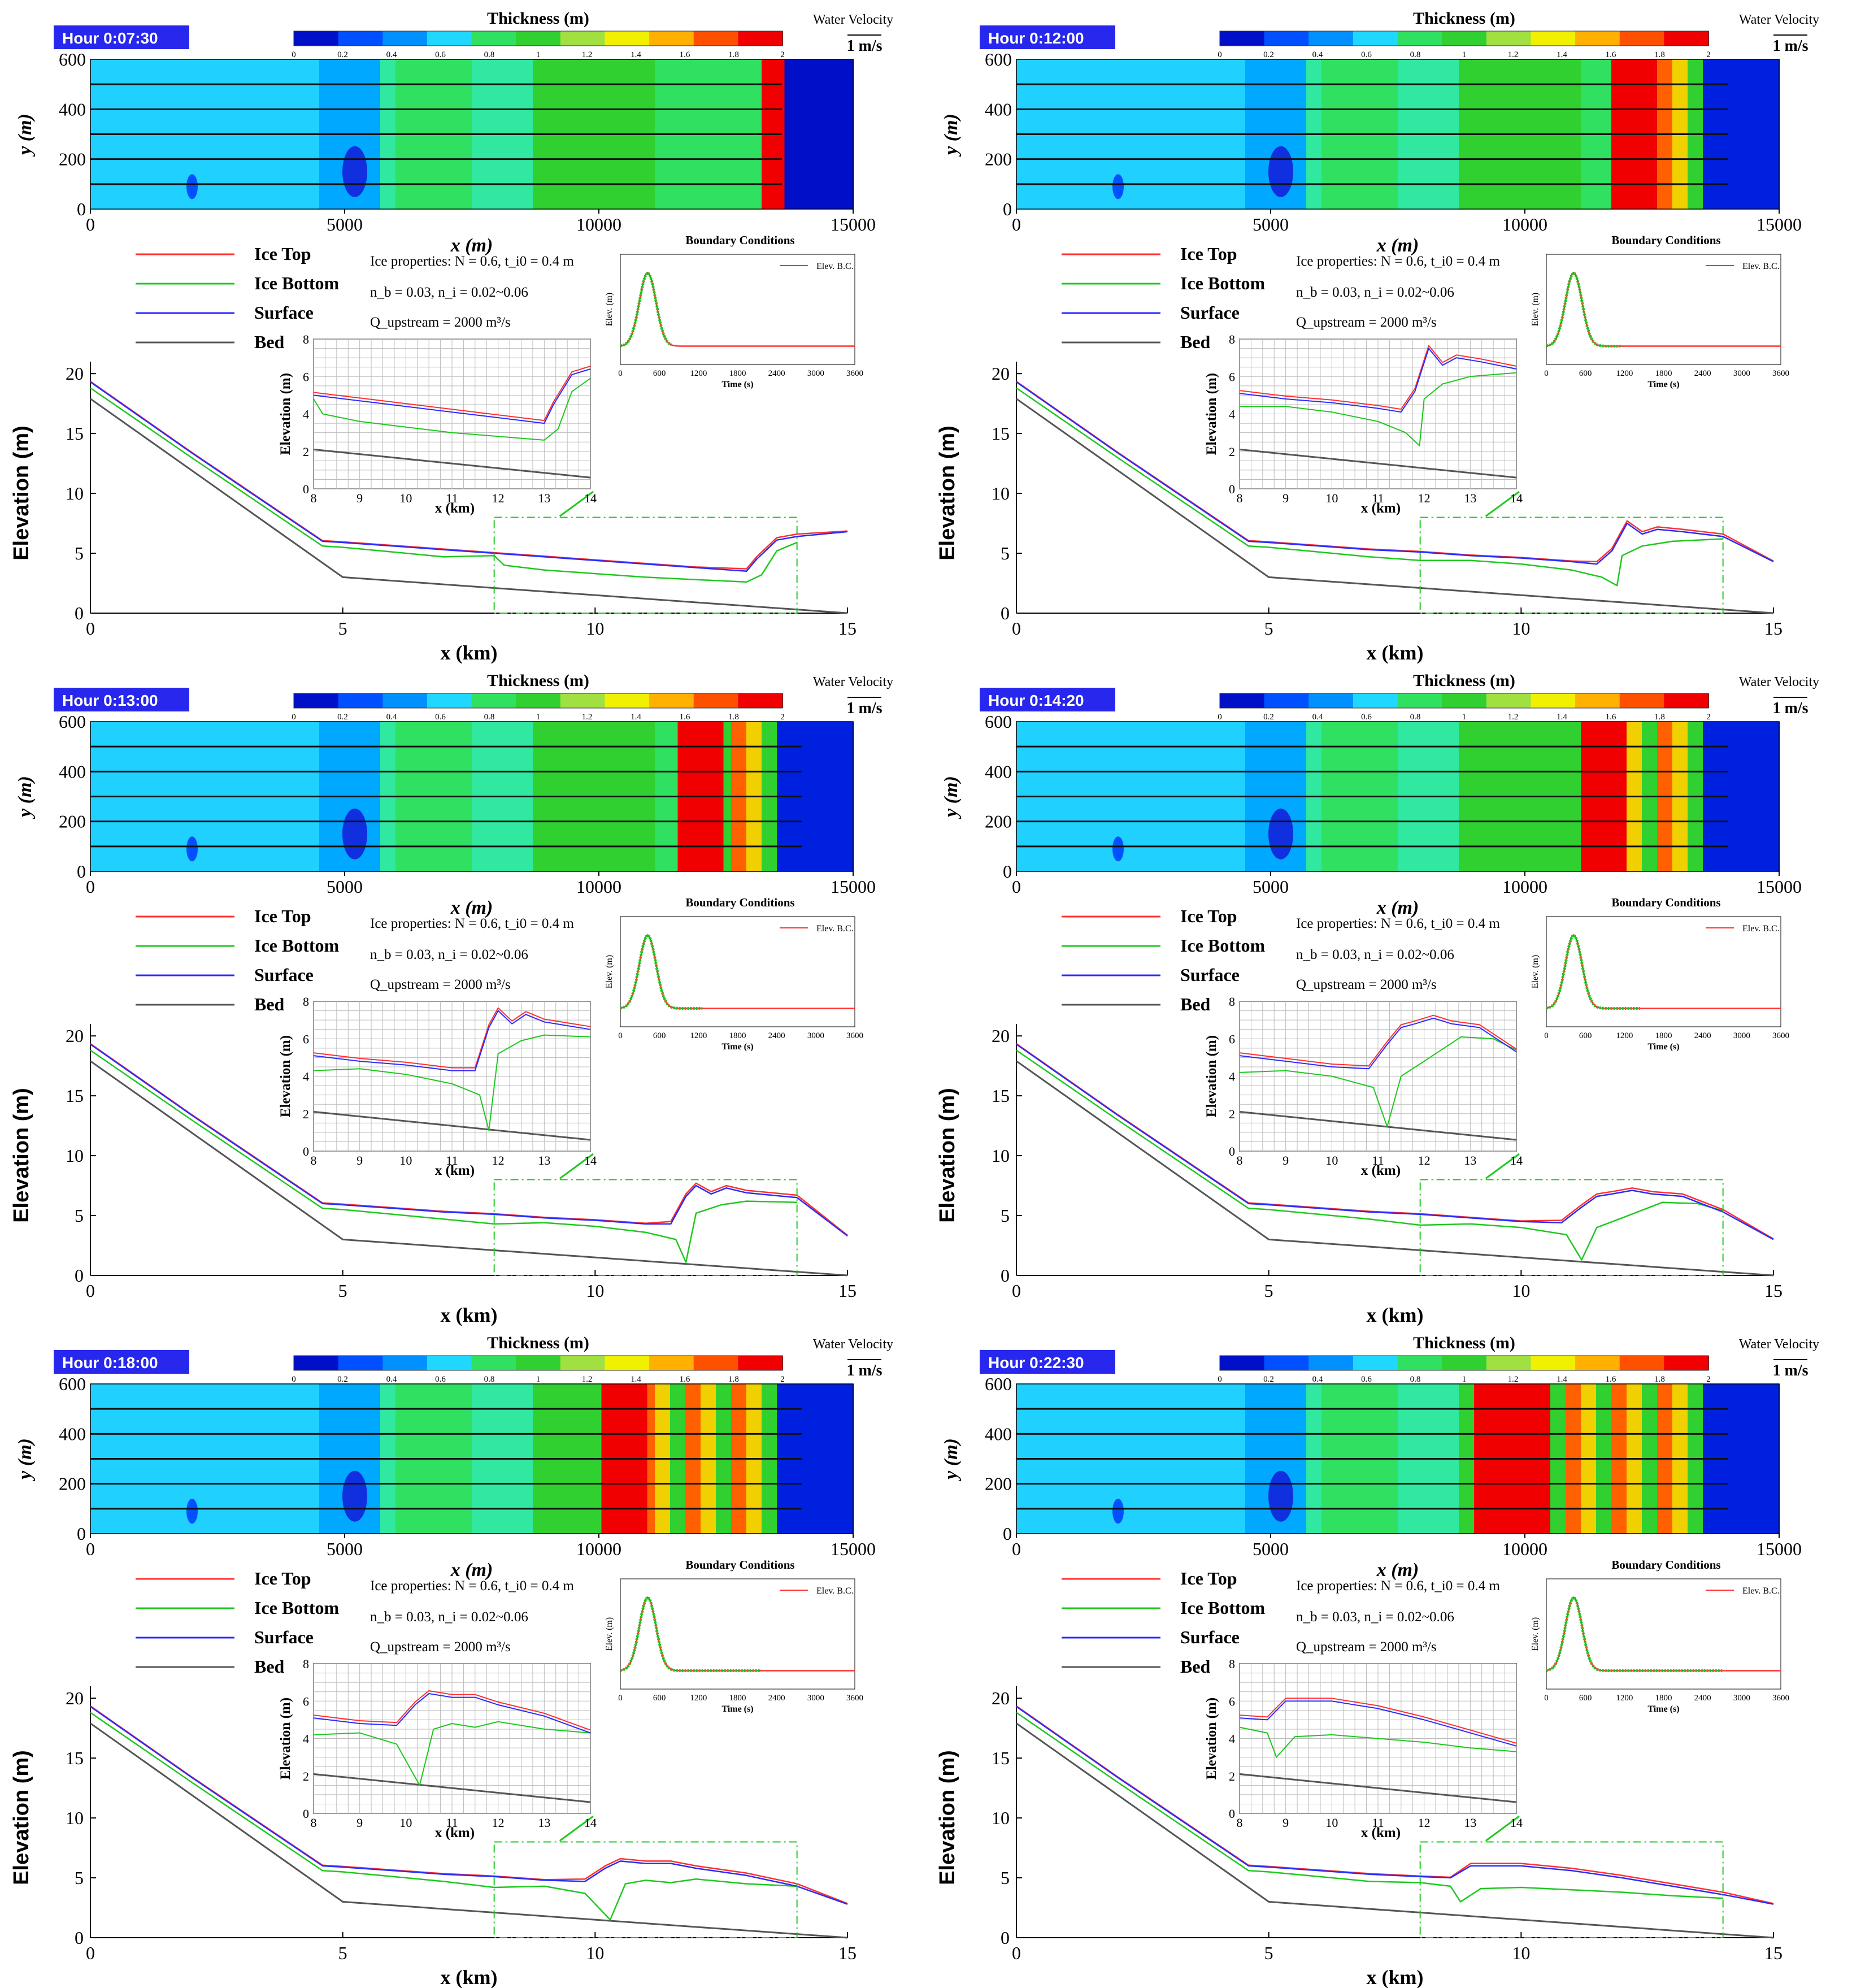  I want to click on legend-label: Surface, so click(1210, 312).